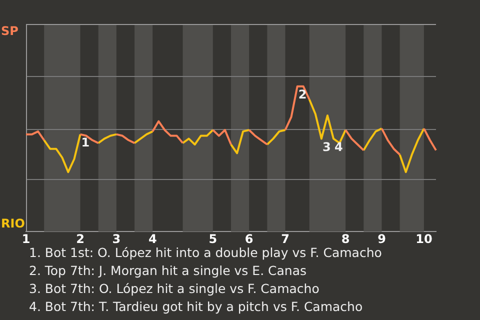  I want to click on x-tick-label: 6, so click(249, 239).